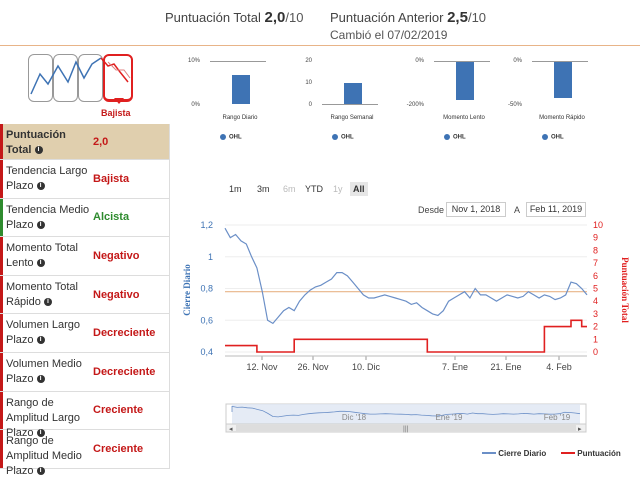 Image resolution: width=640 pixels, height=479 pixels. I want to click on y-tick-label: 1,2, so click(206, 225).